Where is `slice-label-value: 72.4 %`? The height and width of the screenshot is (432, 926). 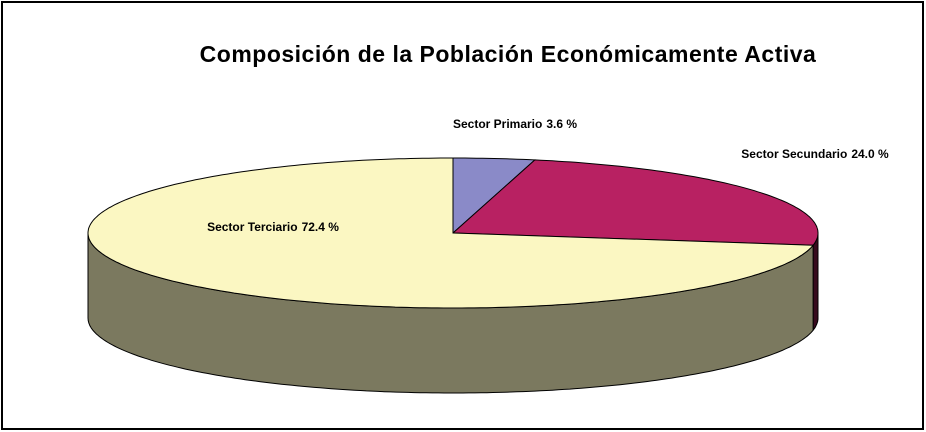
slice-label-value: 72.4 % is located at coordinates (321, 227).